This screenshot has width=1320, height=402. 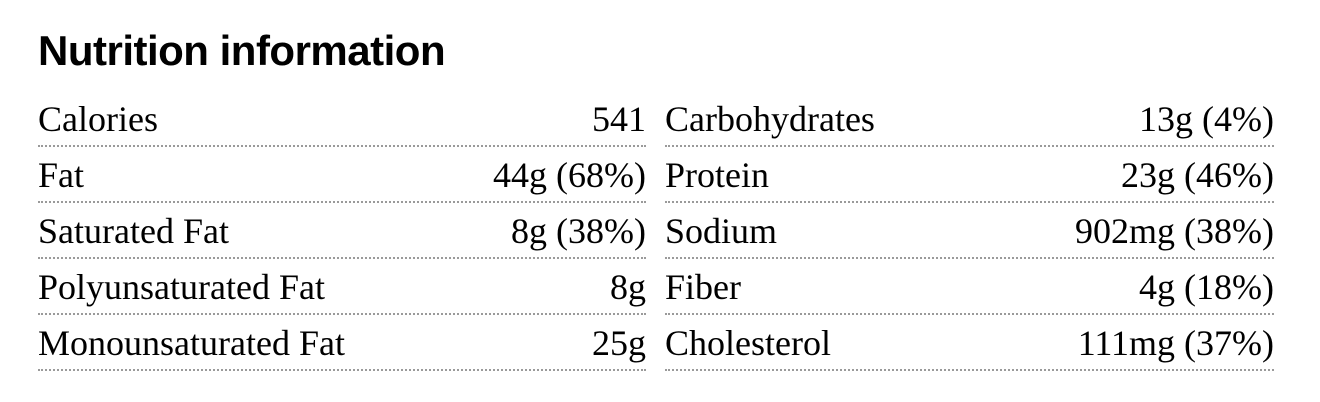 What do you see at coordinates (1197, 175) in the screenshot?
I see `nutrient-value: 23g (46%)` at bounding box center [1197, 175].